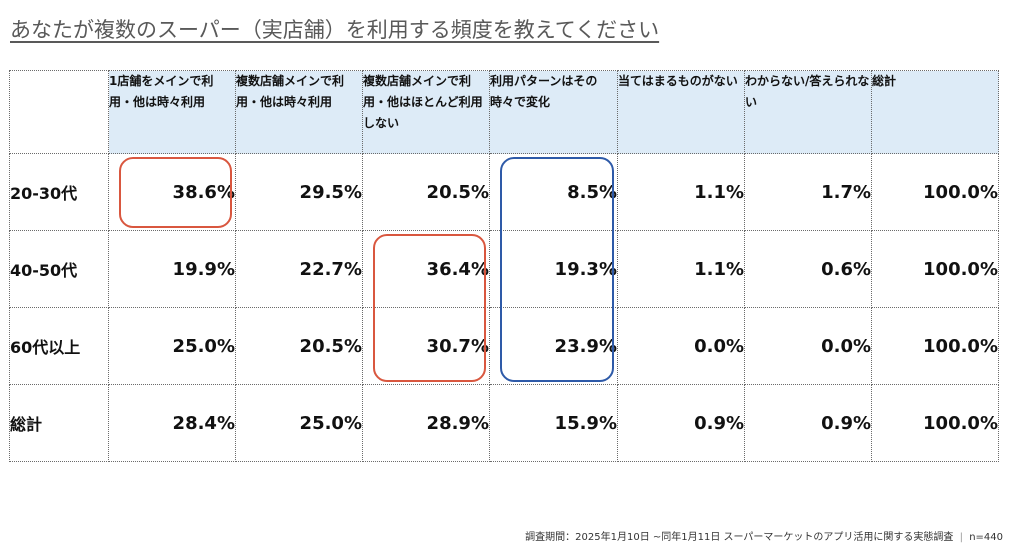 The height and width of the screenshot is (546, 1015). What do you see at coordinates (172, 269) in the screenshot?
I see `data-cell: 19.9%` at bounding box center [172, 269].